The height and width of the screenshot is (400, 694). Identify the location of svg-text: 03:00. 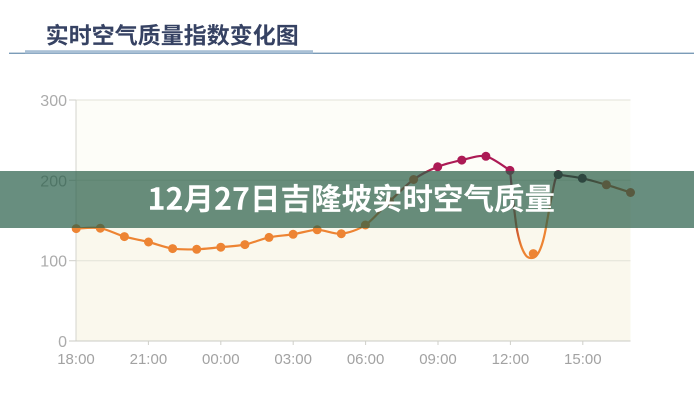
(293, 359).